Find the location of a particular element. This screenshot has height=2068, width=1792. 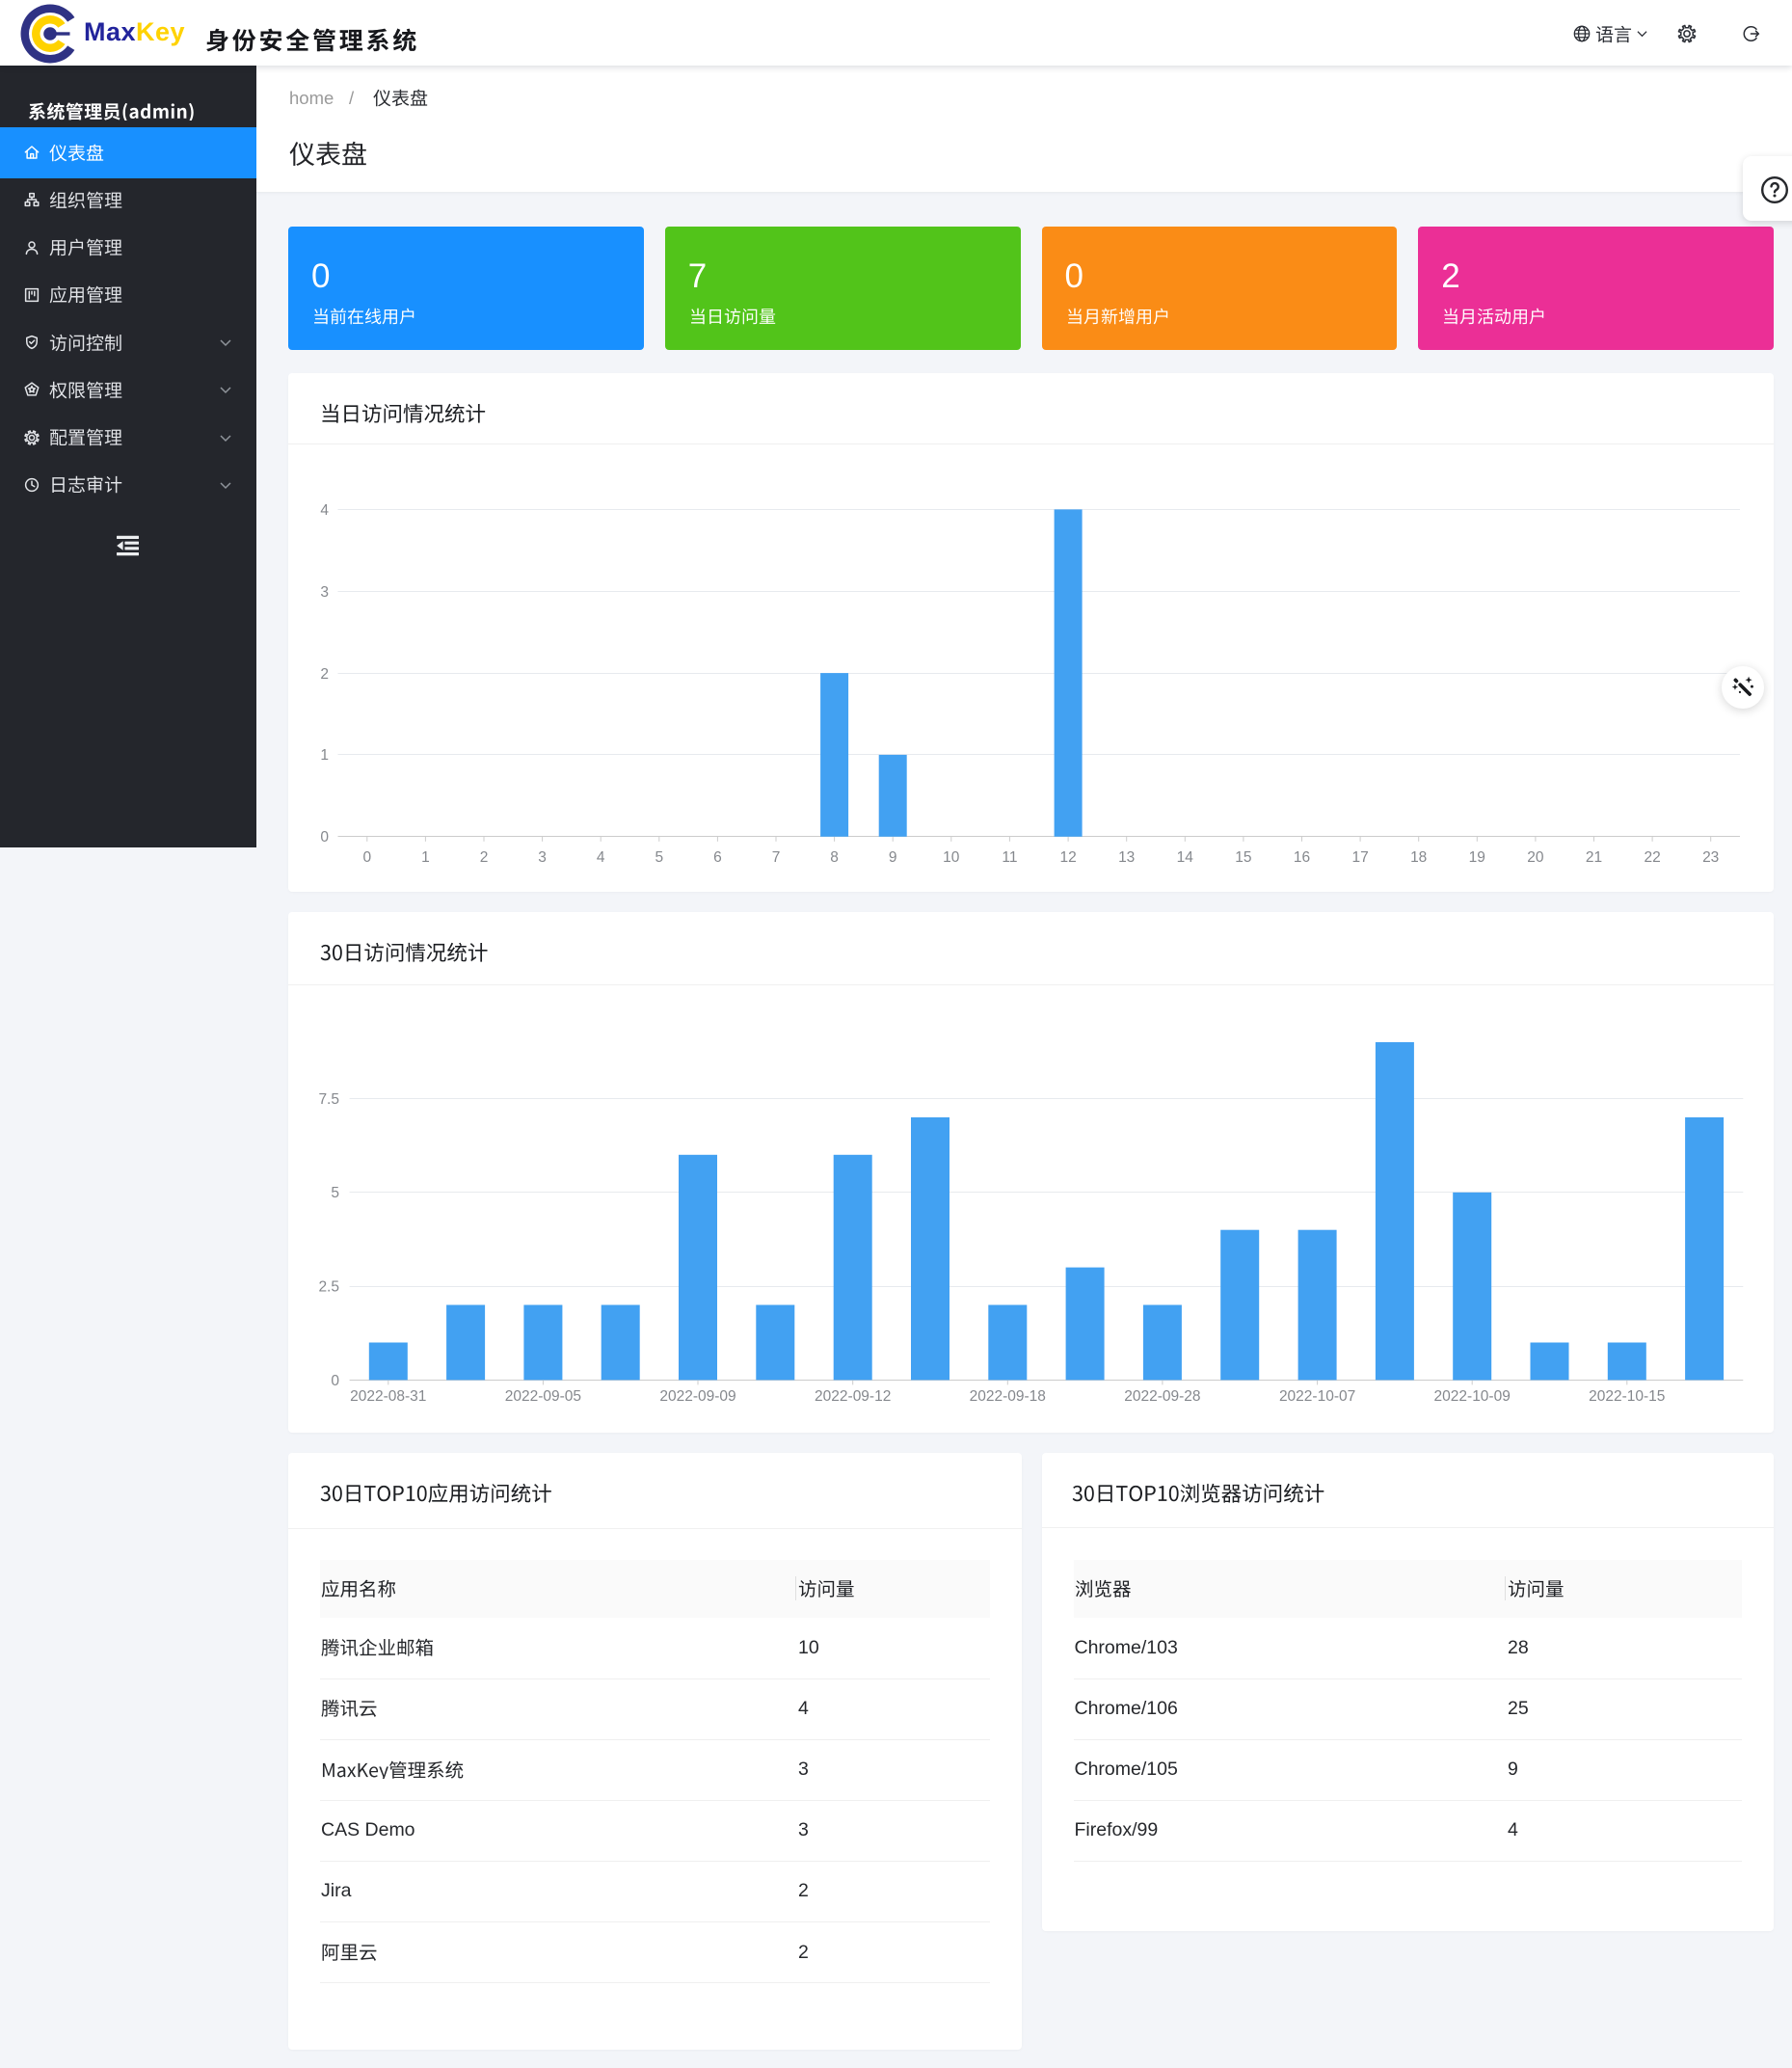

svg-text: 2.5 is located at coordinates (328, 1287).